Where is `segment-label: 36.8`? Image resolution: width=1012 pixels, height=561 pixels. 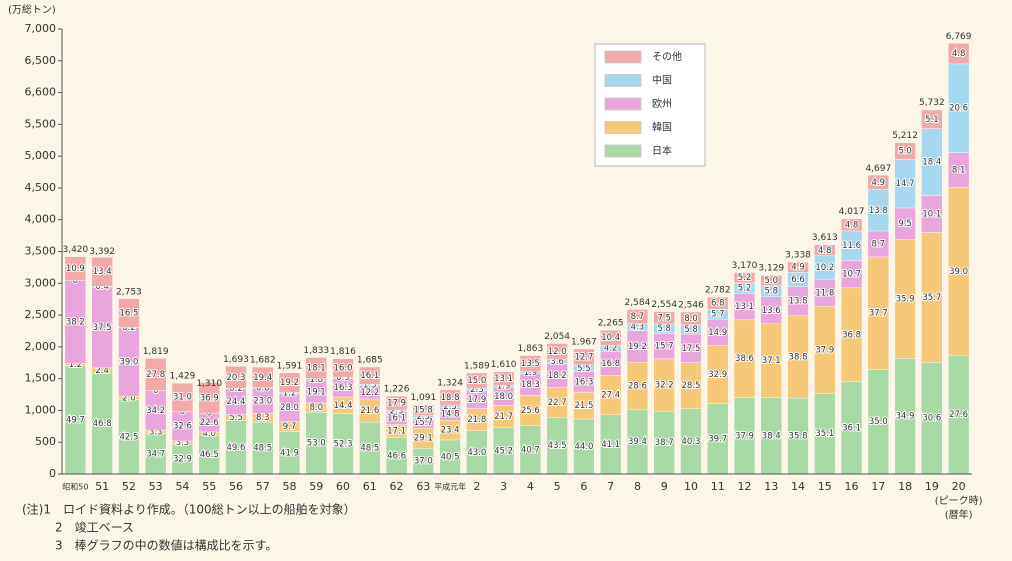
segment-label: 36.8 is located at coordinates (851, 335).